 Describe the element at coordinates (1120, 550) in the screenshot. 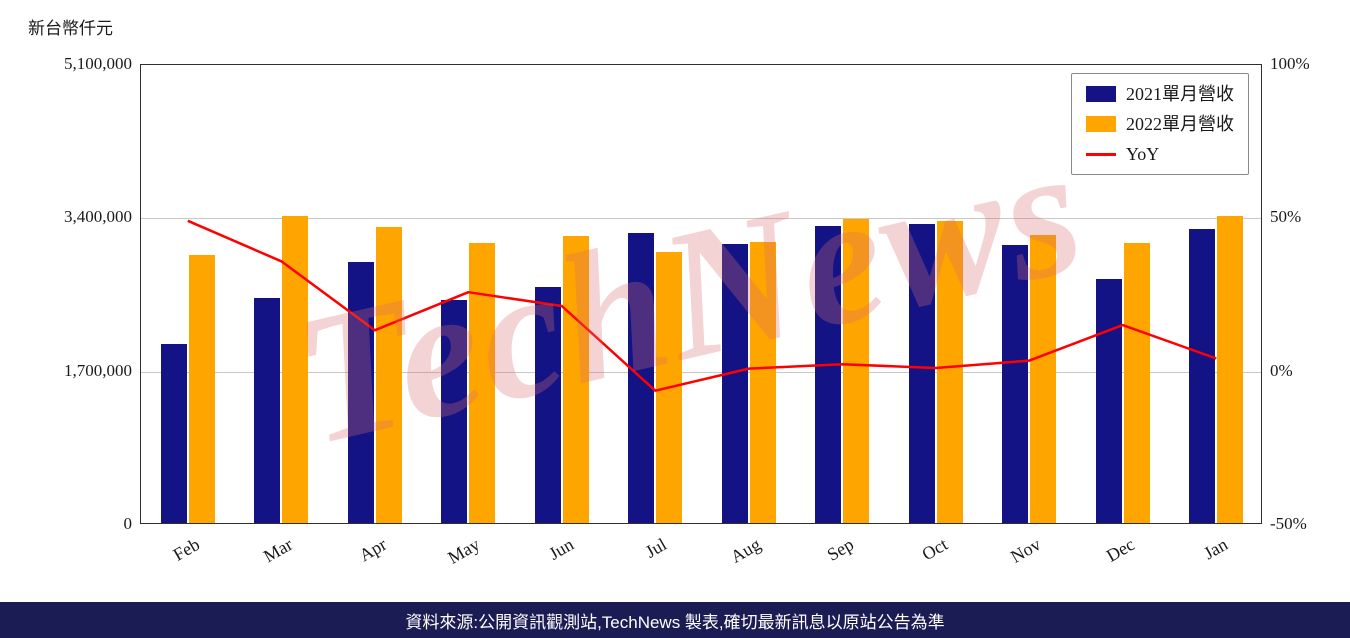

I see `x-tick-Dec: Dec` at that location.